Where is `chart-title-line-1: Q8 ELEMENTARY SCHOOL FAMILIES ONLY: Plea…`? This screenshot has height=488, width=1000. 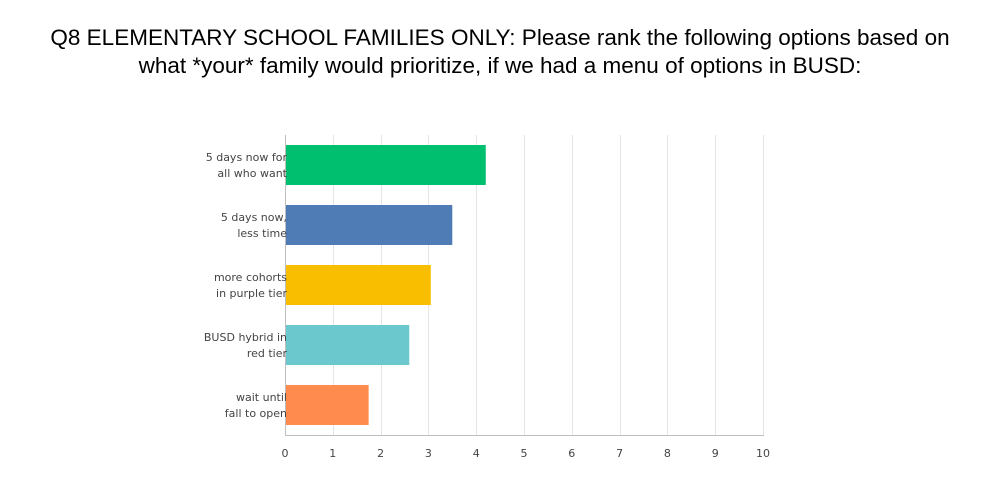
chart-title-line-1: Q8 ELEMENTARY SCHOOL FAMILIES ONLY: Plea… is located at coordinates (500, 37).